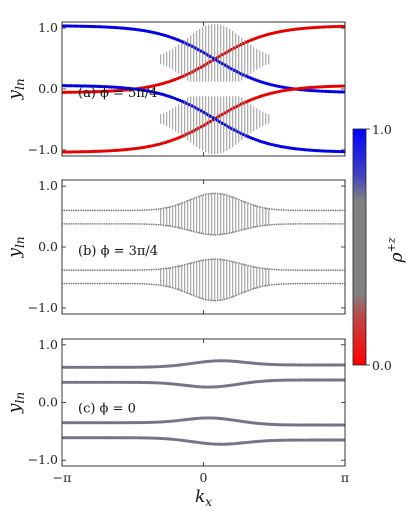  Describe the element at coordinates (215, 247) in the screenshot. I see `hatch-region` at that location.